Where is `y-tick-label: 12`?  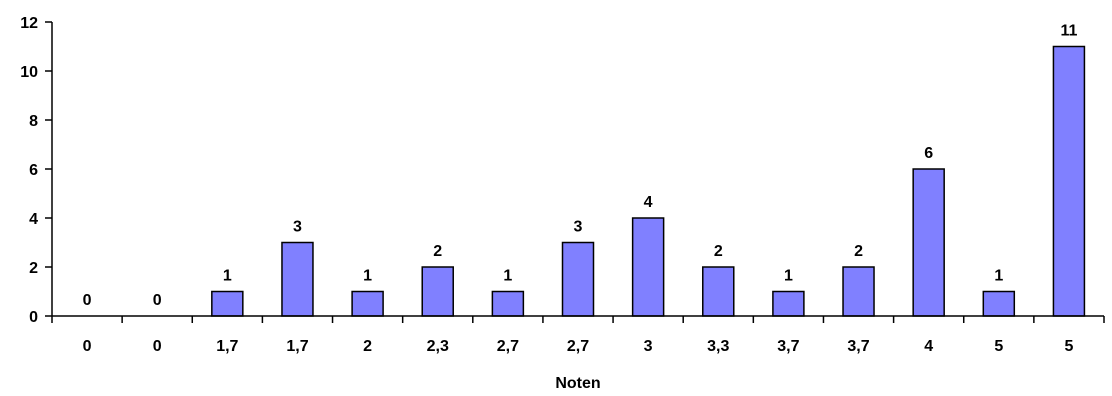 y-tick-label: 12 is located at coordinates (29, 23).